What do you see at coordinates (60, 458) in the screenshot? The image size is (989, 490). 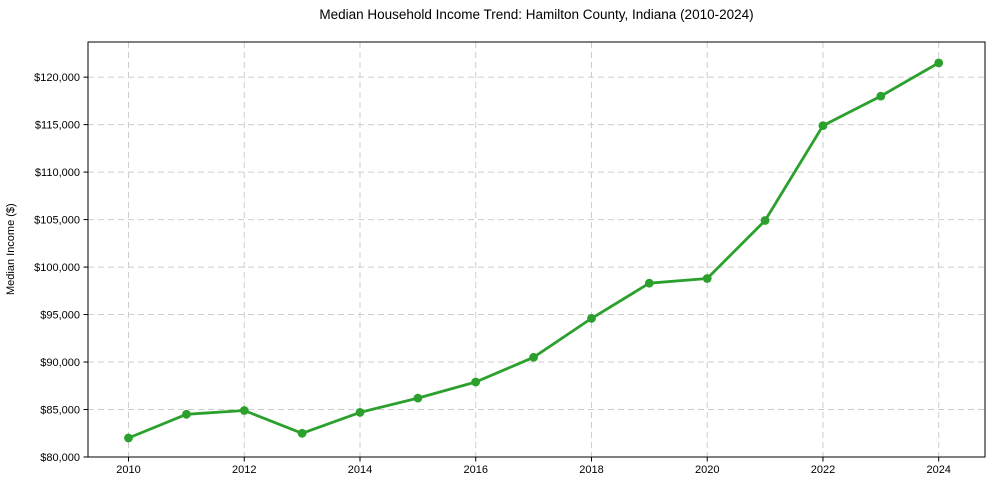 I see `y-tick-label-80000: $80,000` at bounding box center [60, 458].